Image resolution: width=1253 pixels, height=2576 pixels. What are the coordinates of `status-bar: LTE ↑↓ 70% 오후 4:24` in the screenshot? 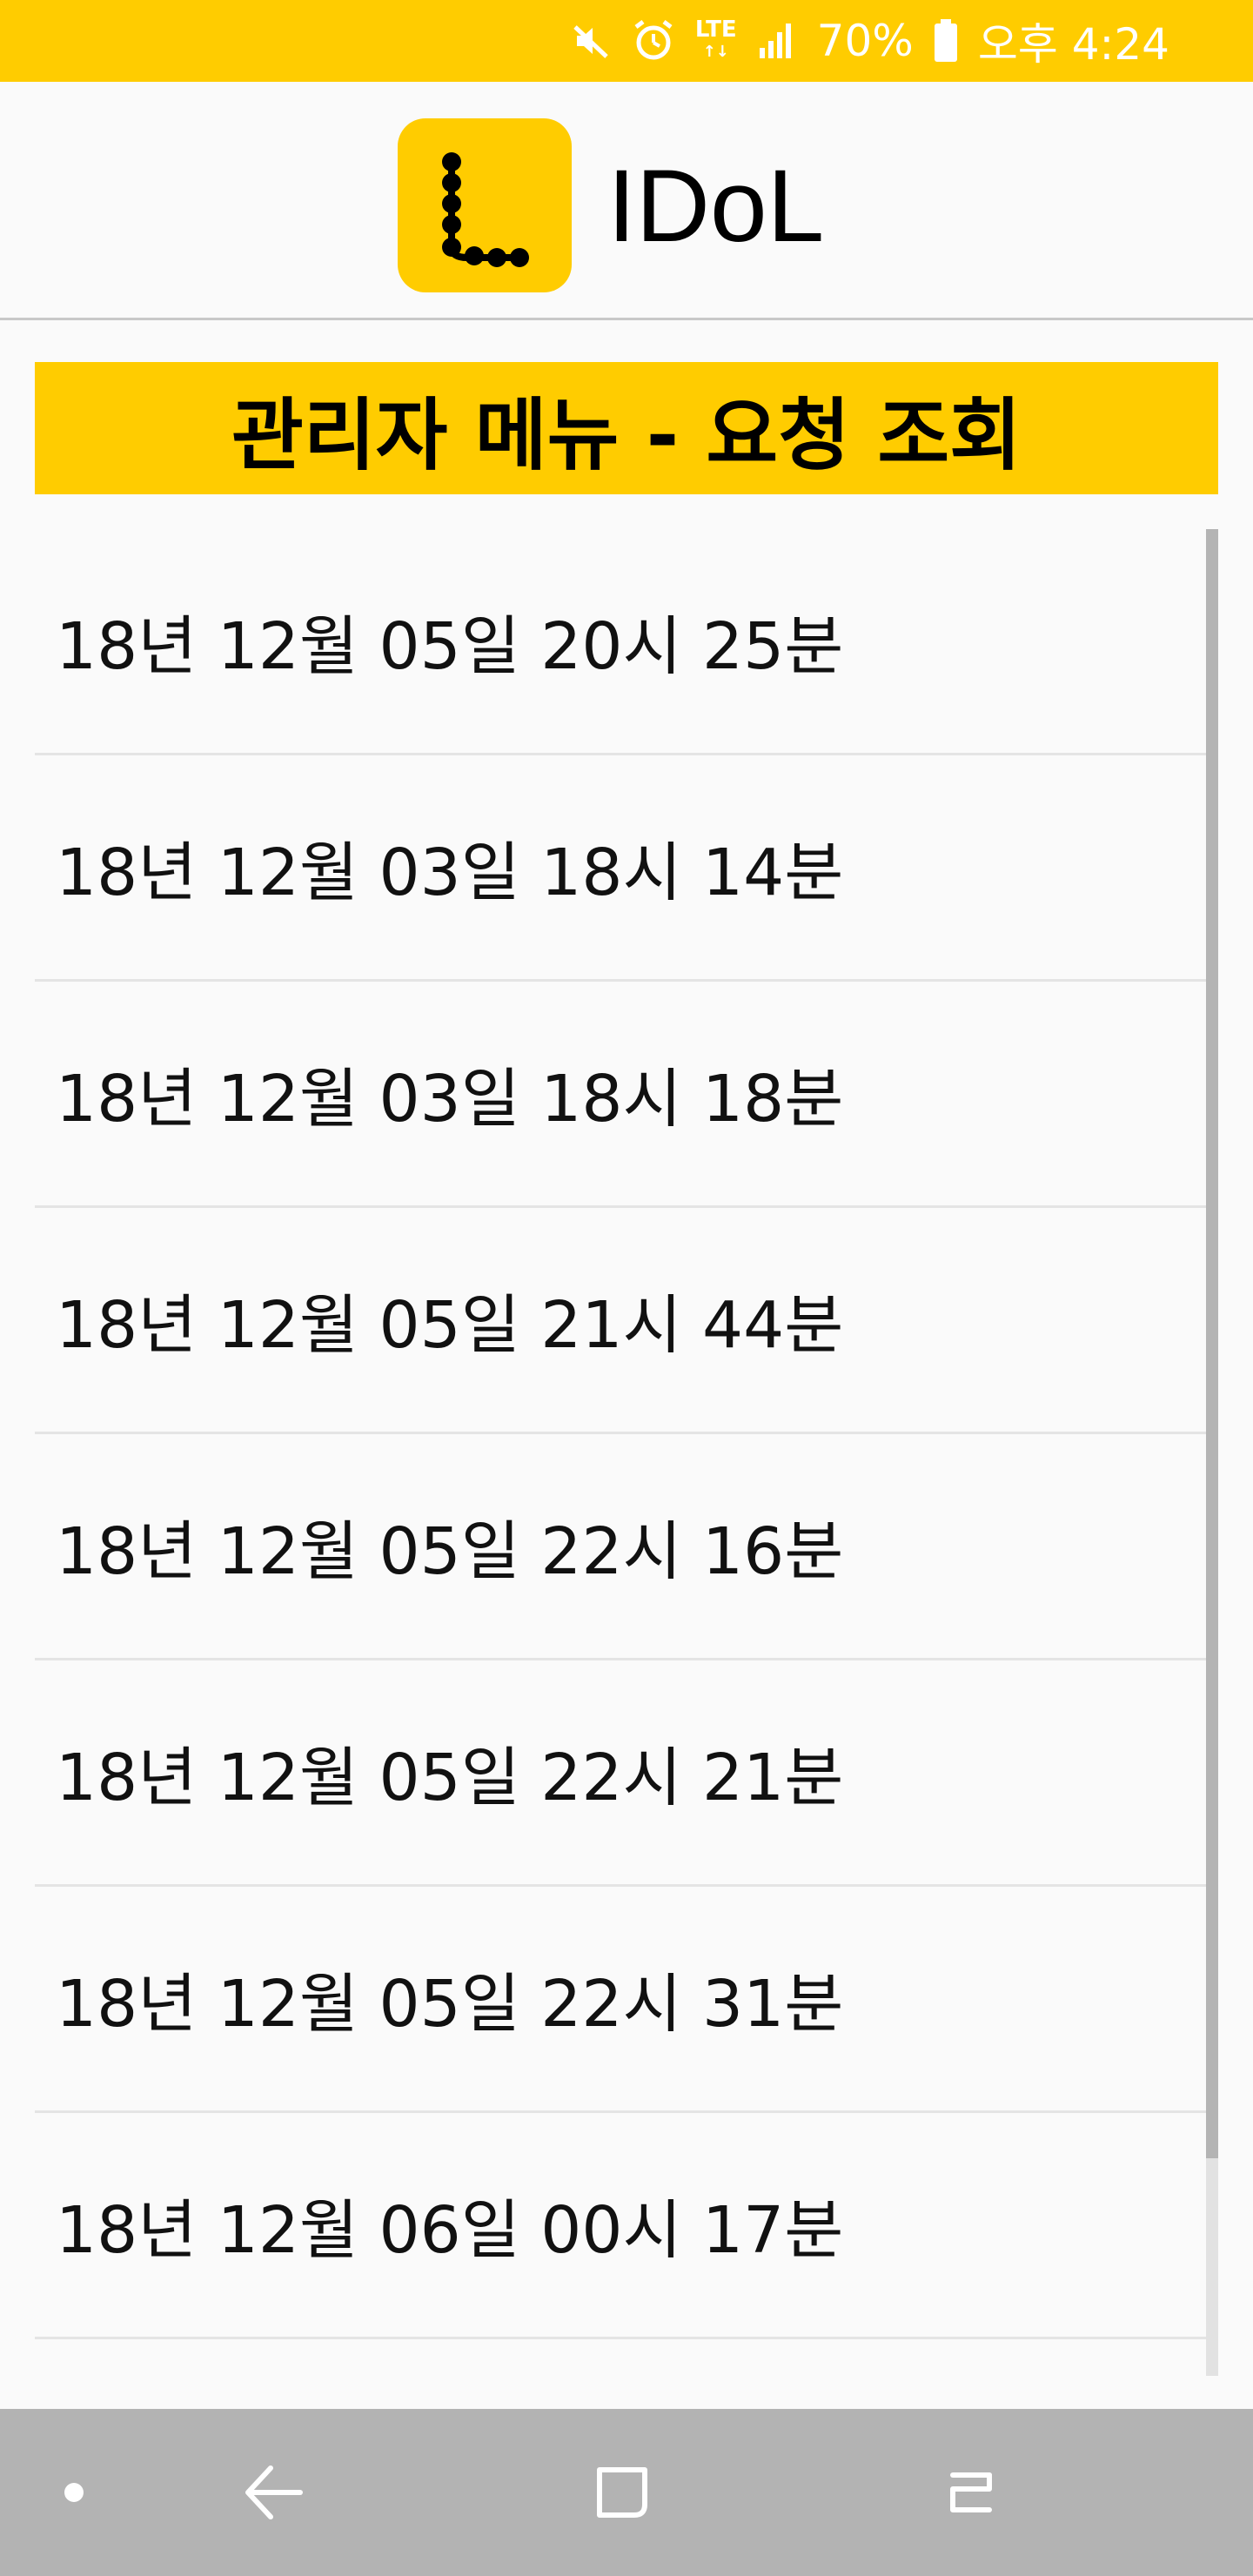 It's located at (626, 41).